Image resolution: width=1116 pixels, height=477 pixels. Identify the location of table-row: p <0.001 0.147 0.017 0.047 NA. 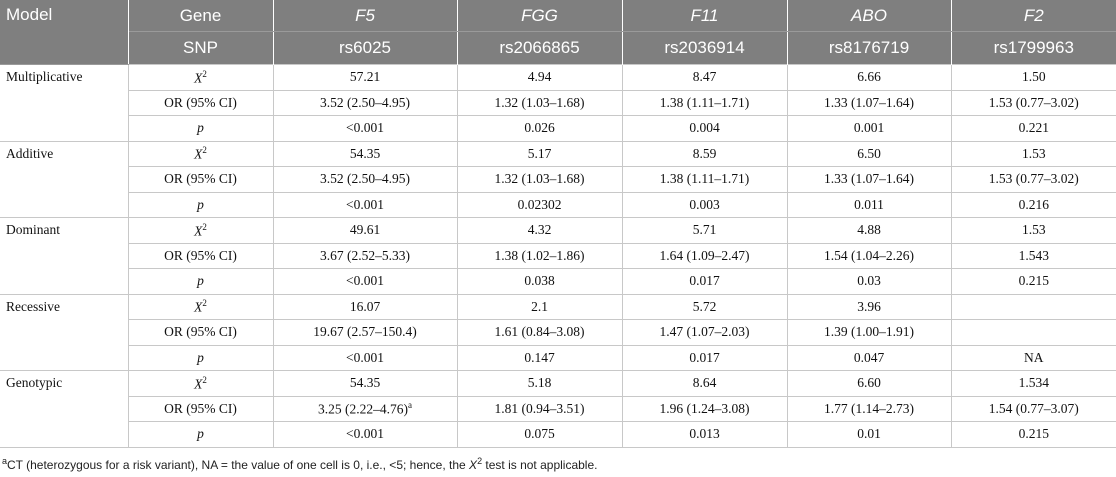
(558, 357).